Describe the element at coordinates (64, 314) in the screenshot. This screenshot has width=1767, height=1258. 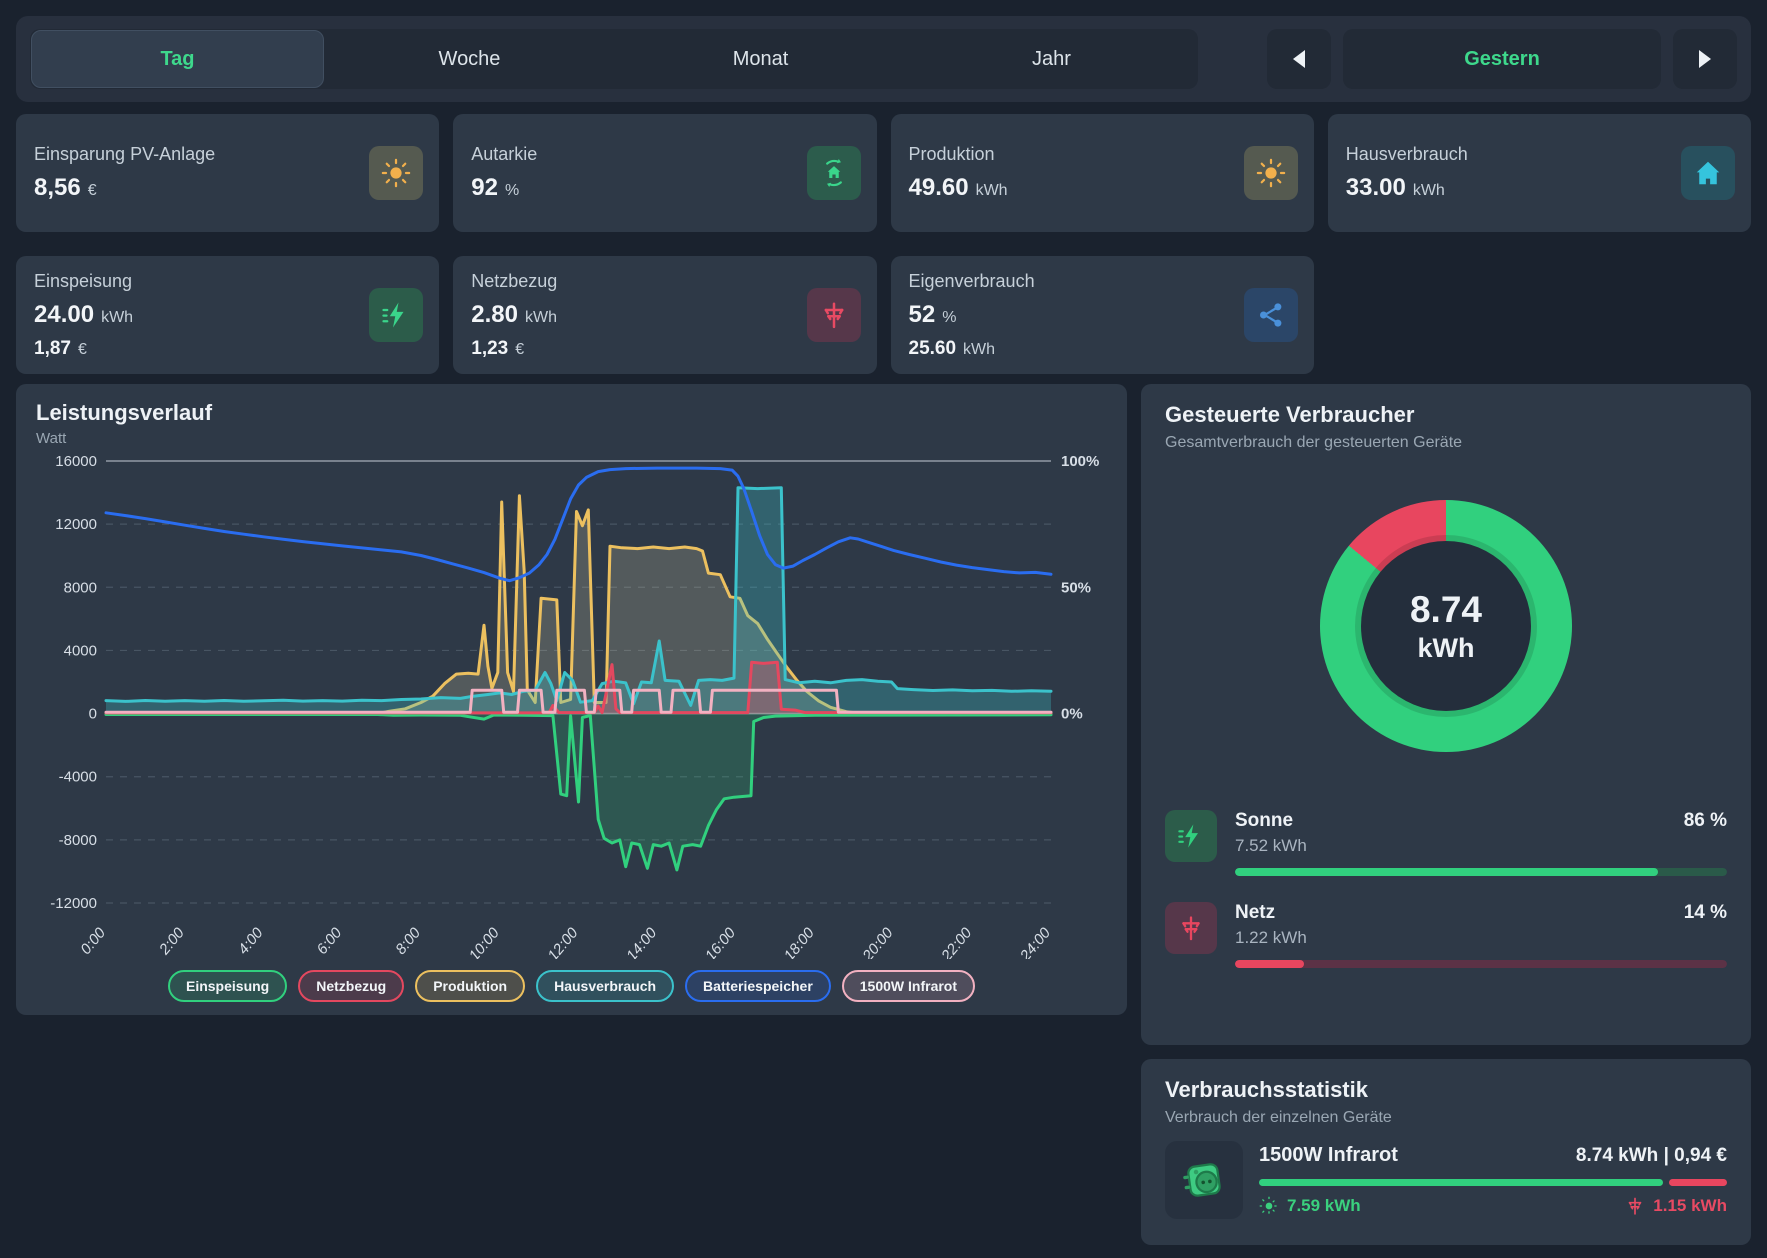
I see `stat-value: 24.00` at that location.